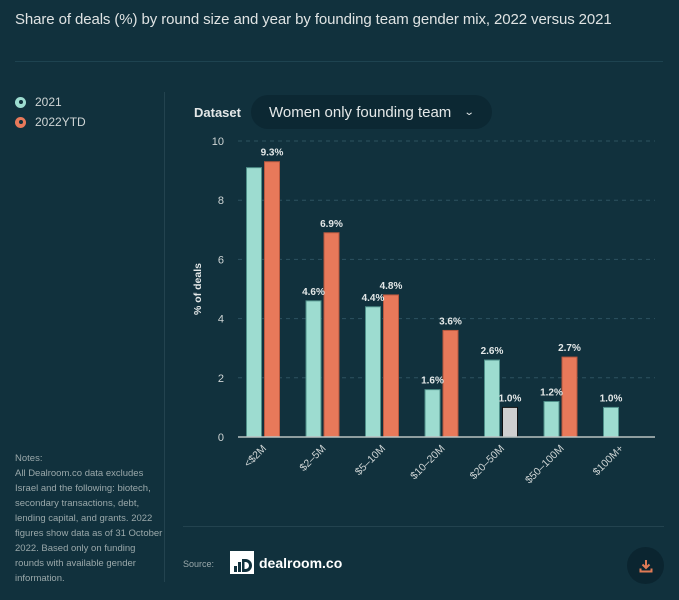  I want to click on y-axis-label: % of deals, so click(198, 289).